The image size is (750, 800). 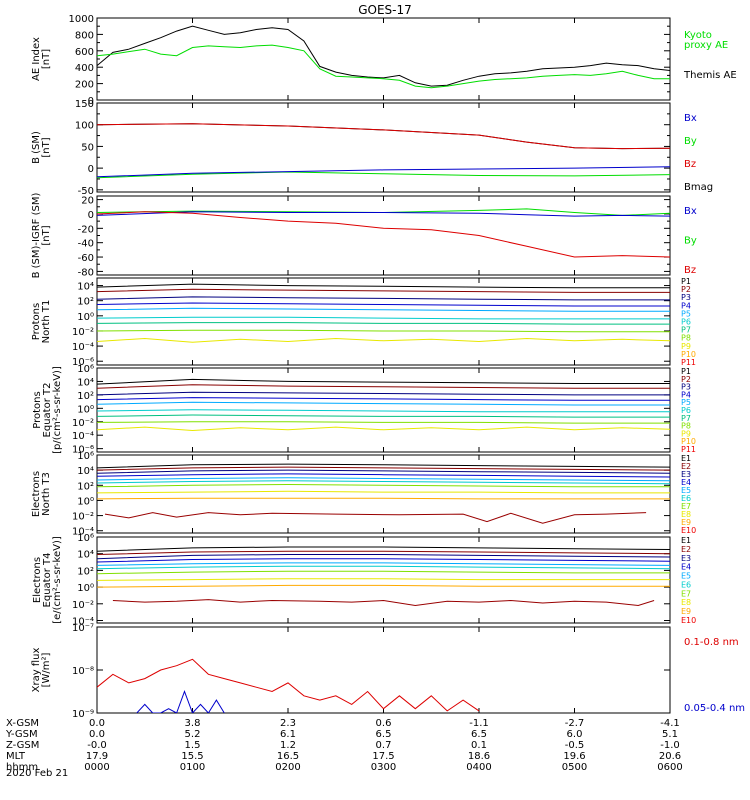 What do you see at coordinates (686, 540) in the screenshot?
I see `legend-label: E1` at bounding box center [686, 540].